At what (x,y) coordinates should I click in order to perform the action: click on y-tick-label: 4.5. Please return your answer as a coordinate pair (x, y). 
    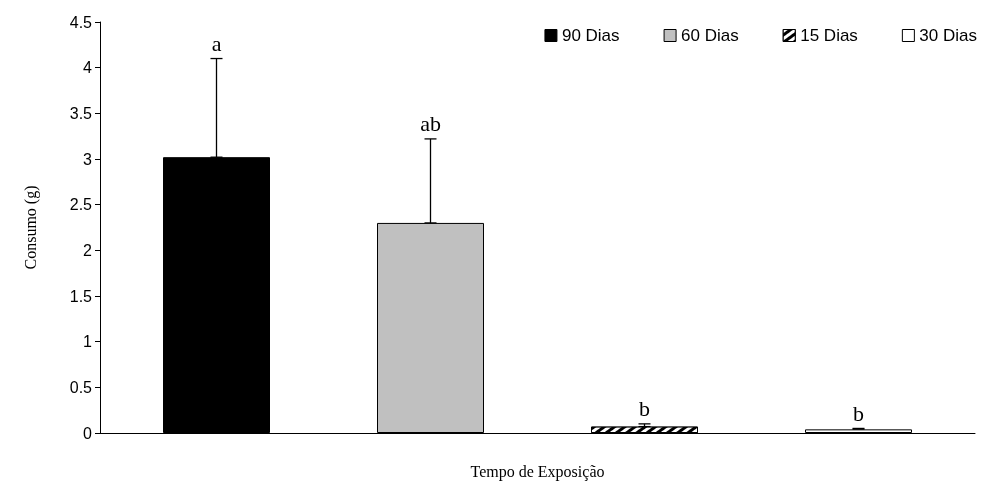
    Looking at the image, I should click on (81, 22).